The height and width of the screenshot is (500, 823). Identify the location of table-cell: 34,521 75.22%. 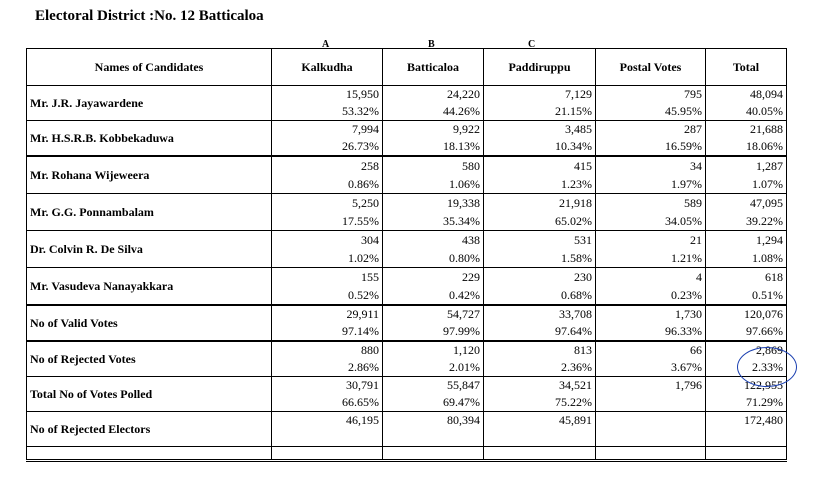
(539, 394).